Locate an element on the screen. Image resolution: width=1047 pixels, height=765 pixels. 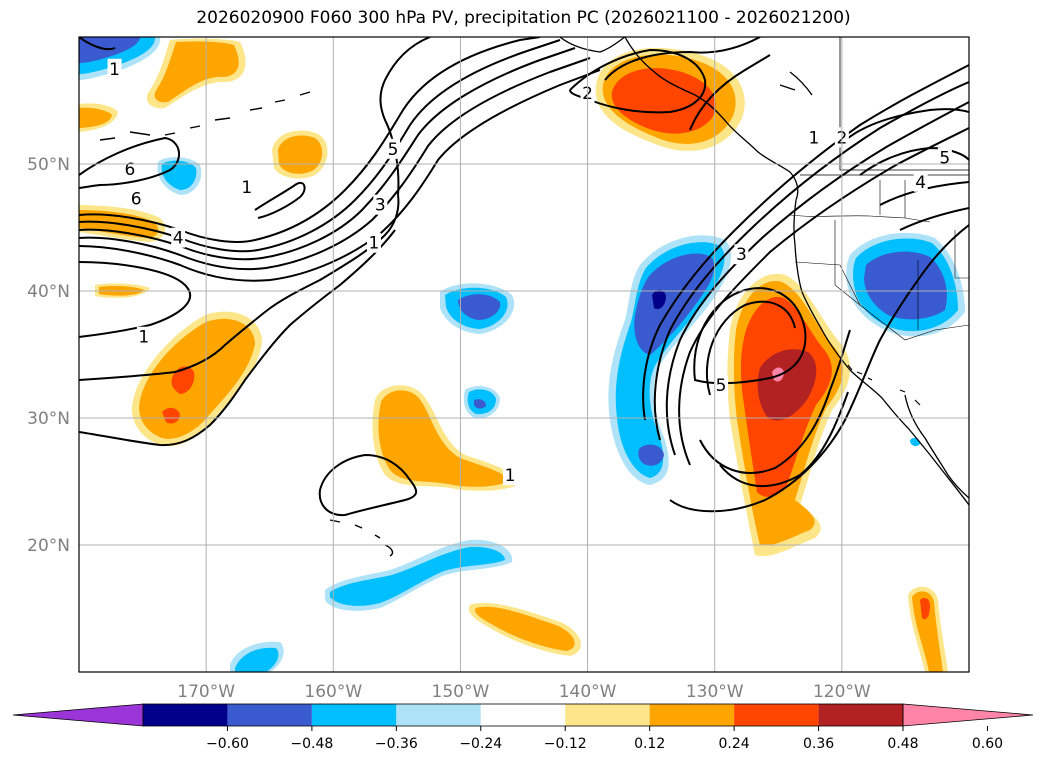
lon-tick-label: 170°W is located at coordinates (206, 691).